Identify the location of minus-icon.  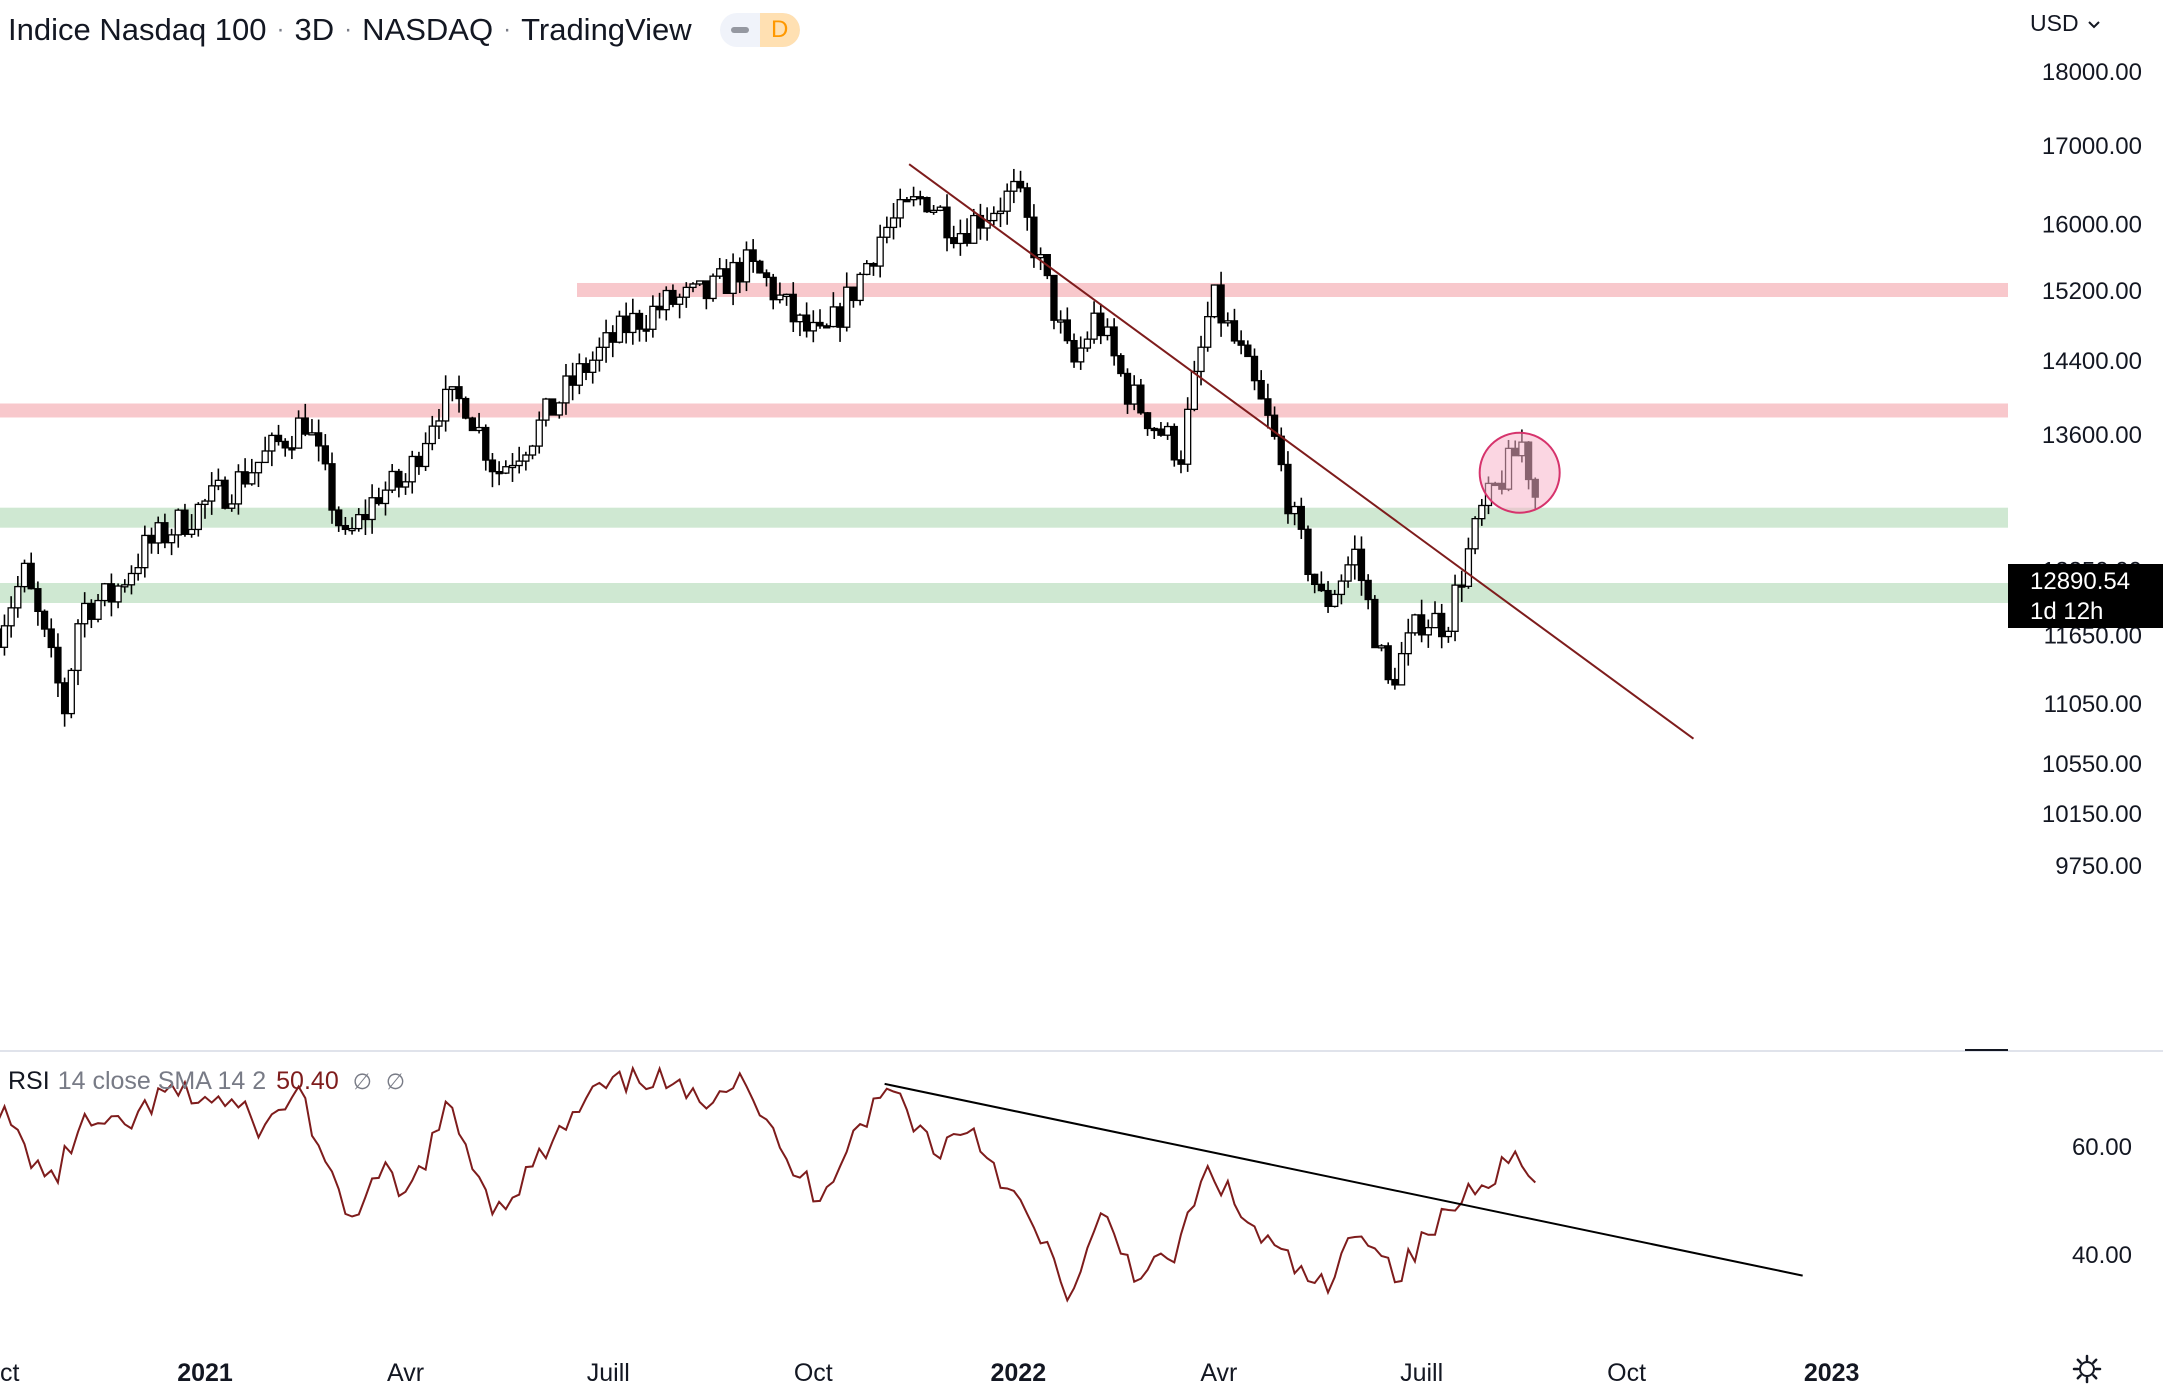
(740, 30).